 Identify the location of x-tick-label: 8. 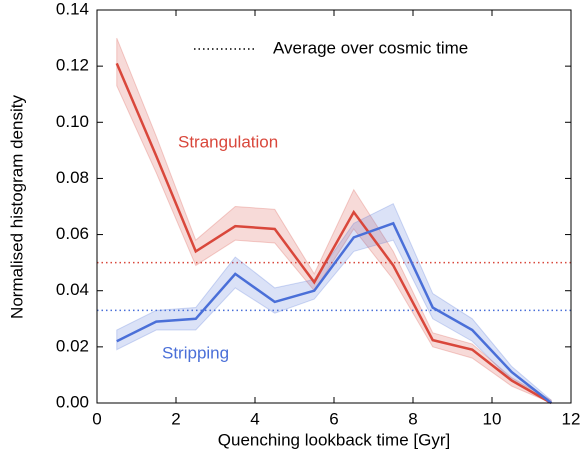
(412, 418).